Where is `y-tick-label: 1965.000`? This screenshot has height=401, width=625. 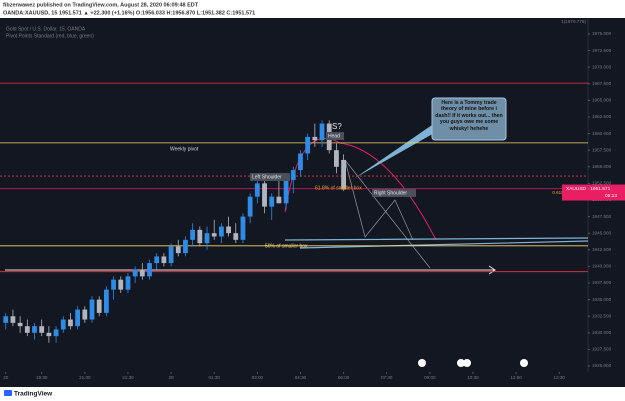
y-tick-label: 1965.000 is located at coordinates (602, 100).